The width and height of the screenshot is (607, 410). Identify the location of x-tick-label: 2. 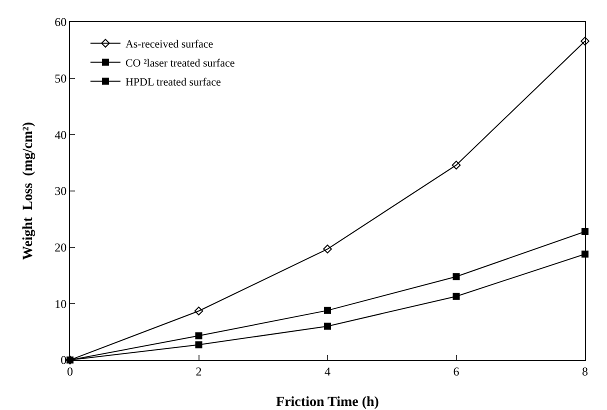
(199, 371).